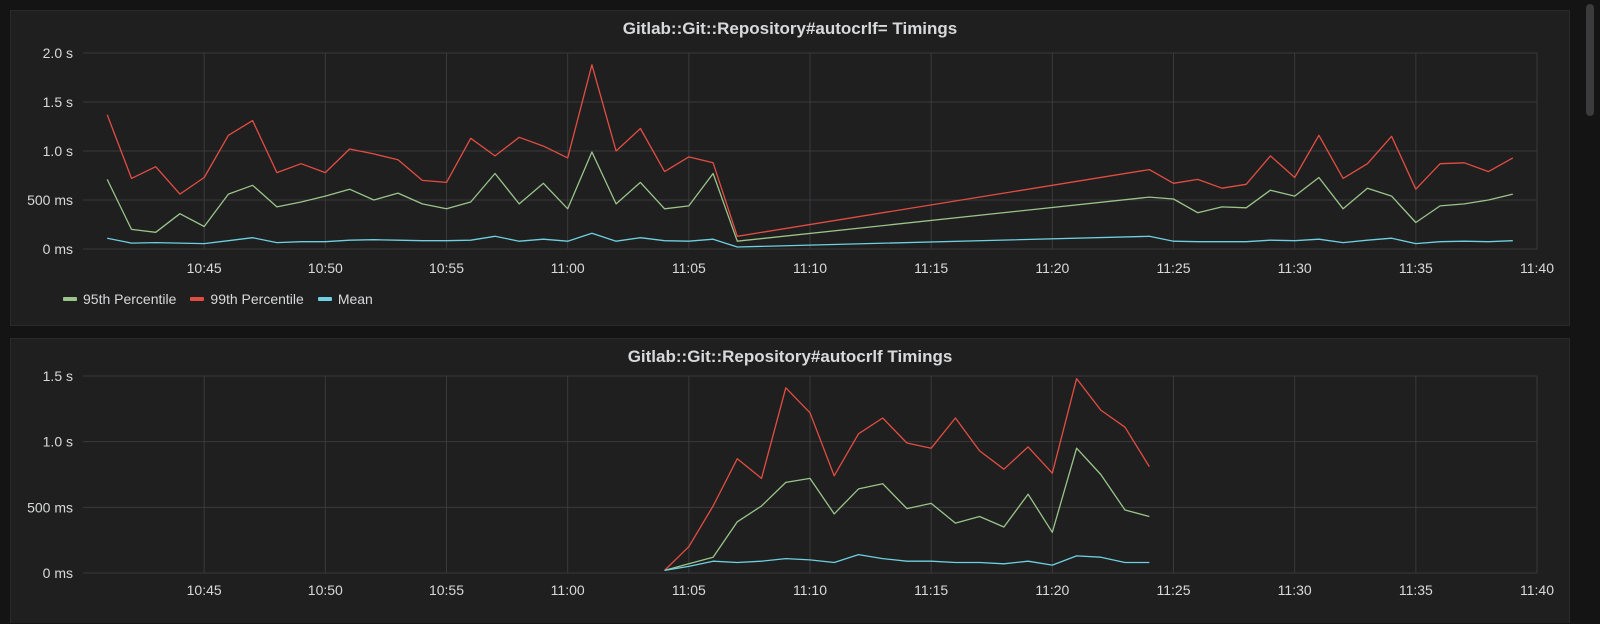  I want to click on series-line-p99, so click(907, 474).